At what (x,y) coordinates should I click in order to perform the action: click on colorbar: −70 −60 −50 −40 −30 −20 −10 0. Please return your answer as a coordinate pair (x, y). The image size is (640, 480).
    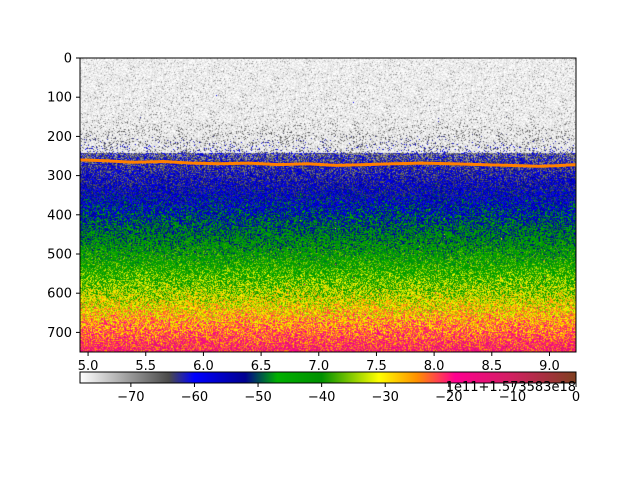
    Looking at the image, I should click on (329, 388).